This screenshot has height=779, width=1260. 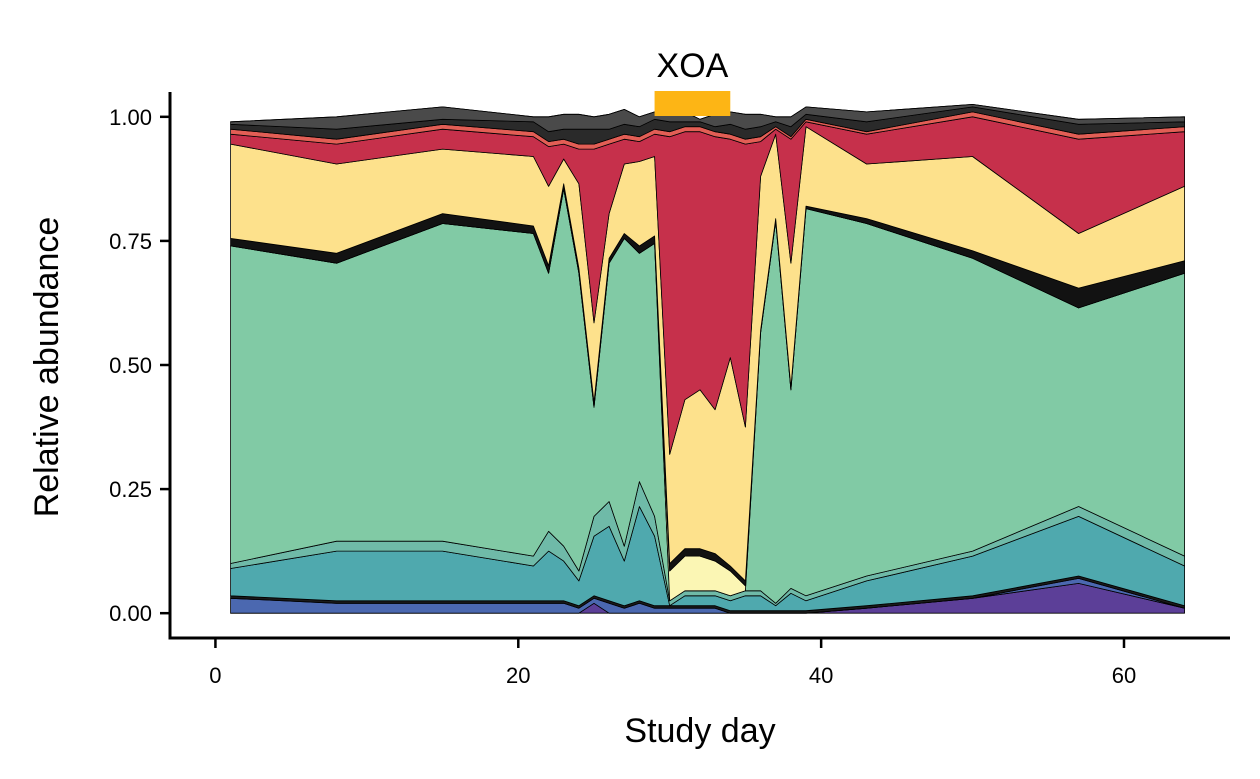 I want to click on x-tick-label: 20, so click(x=518, y=675).